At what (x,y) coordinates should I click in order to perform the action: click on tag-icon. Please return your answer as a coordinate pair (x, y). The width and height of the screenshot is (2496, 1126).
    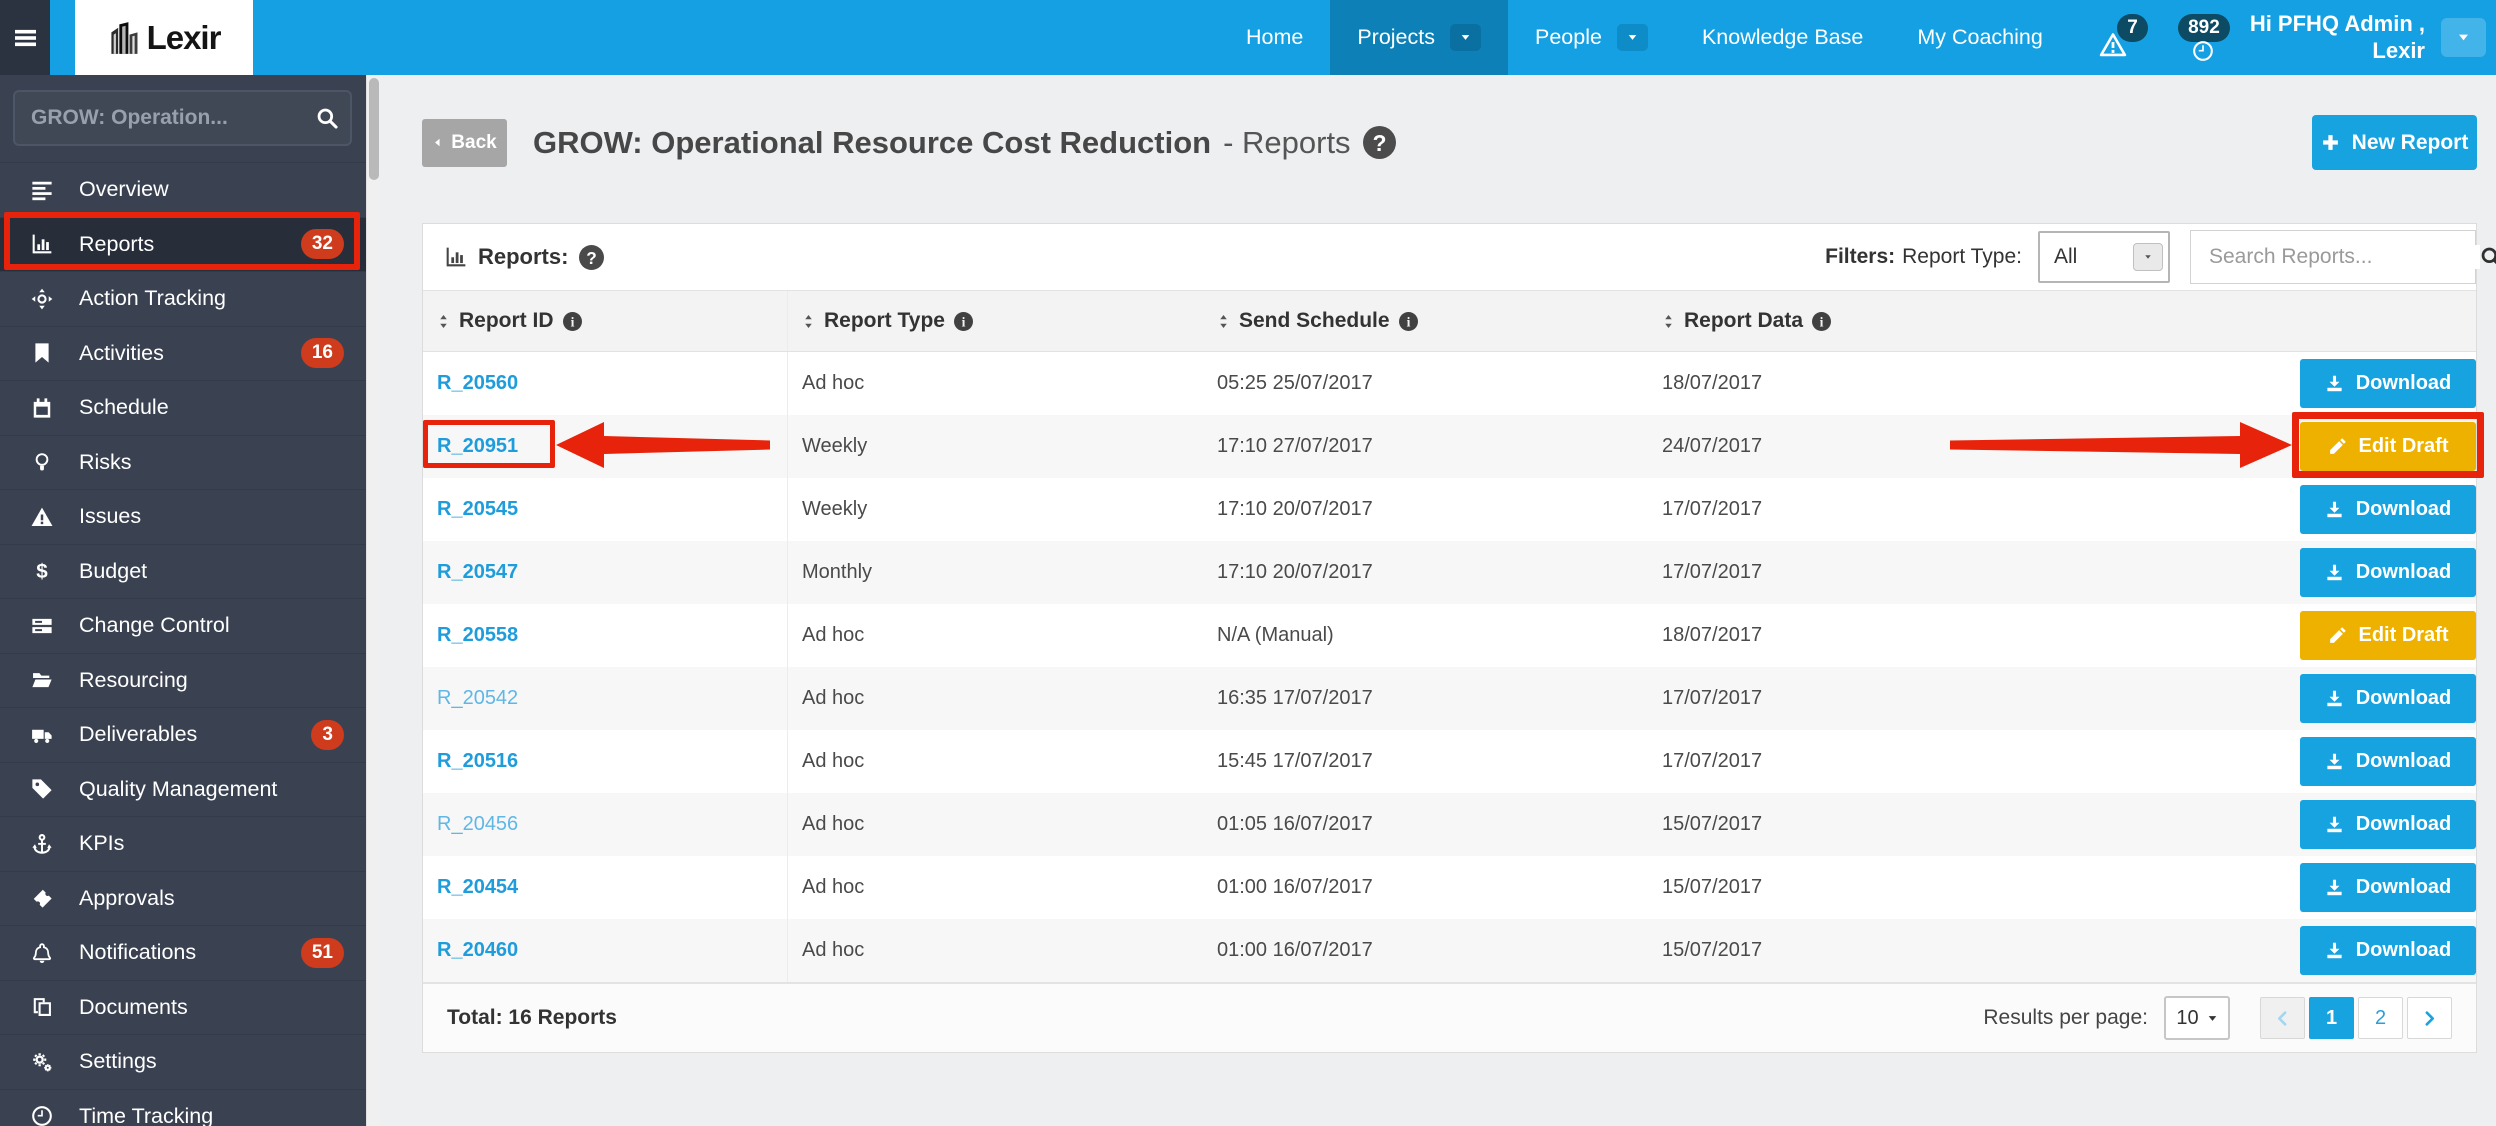
    Looking at the image, I should click on (42, 789).